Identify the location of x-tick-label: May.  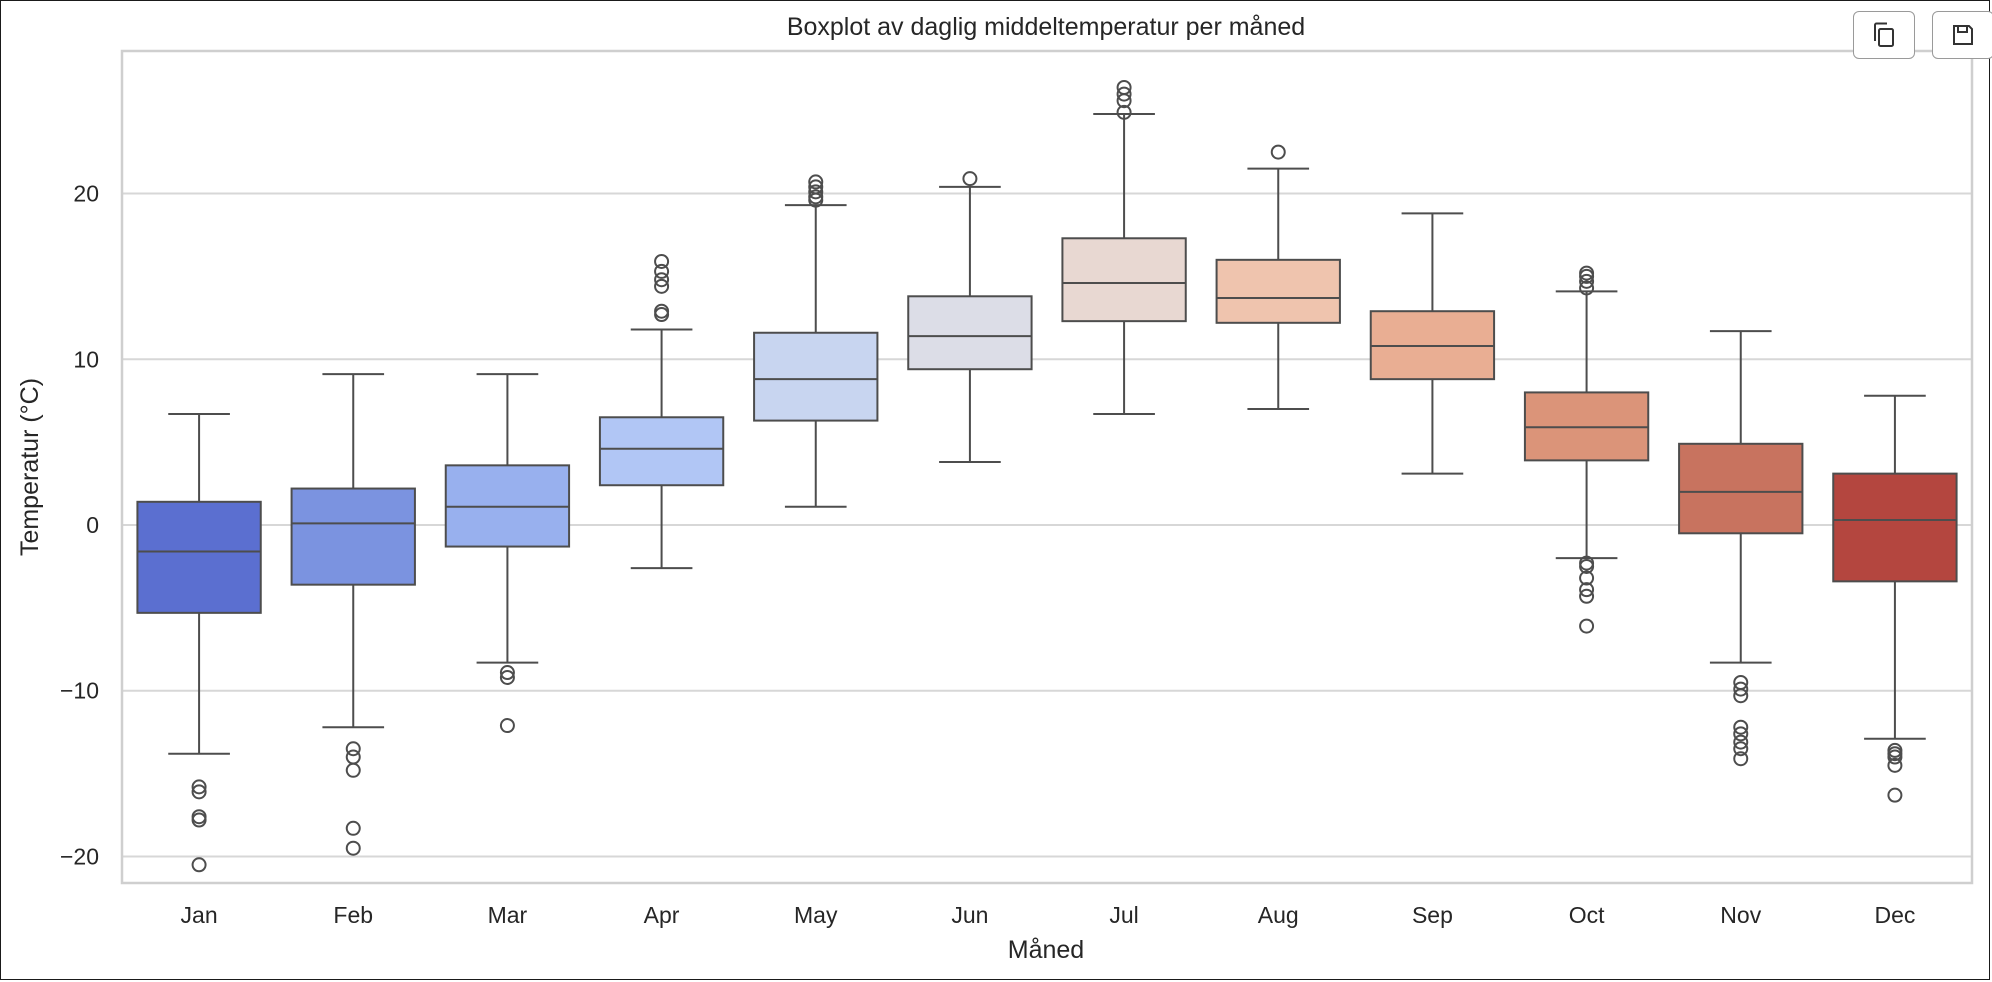
(816, 915).